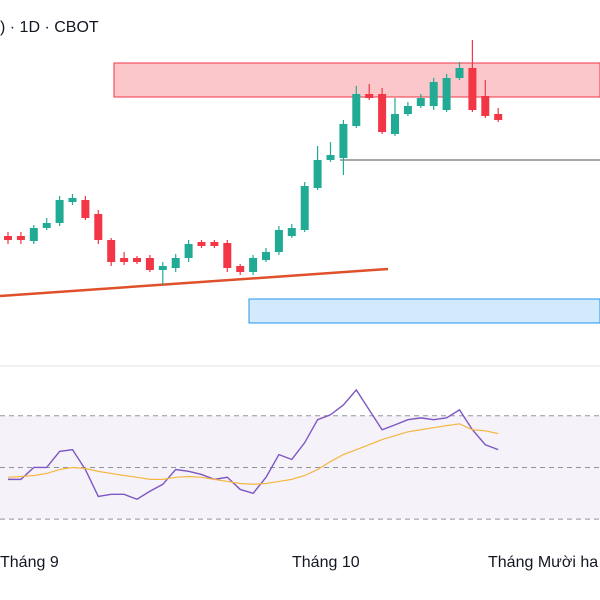 This screenshot has height=600, width=600. Describe the element at coordinates (194, 282) in the screenshot. I see `trendline` at that location.